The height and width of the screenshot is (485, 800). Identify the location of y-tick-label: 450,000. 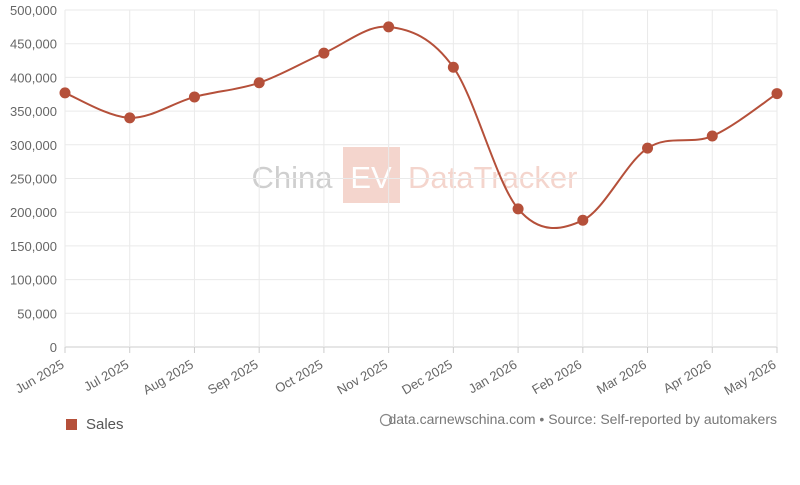
(33, 44).